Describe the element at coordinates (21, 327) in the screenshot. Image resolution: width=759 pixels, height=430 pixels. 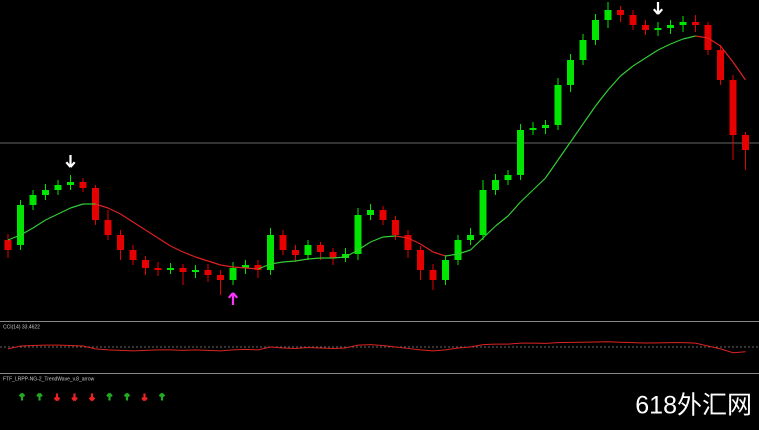
I see `indicator-title: CCI(14) 33.4622` at that location.